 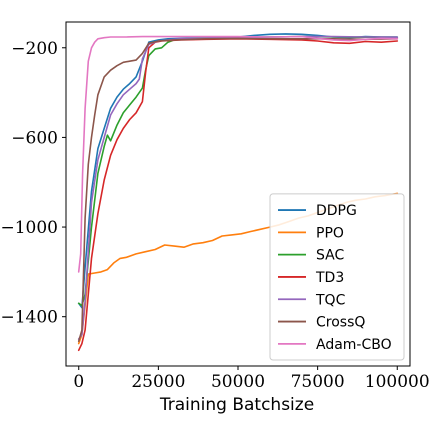 I want to click on x-axis-label: Training Batchsize, so click(x=236, y=405).